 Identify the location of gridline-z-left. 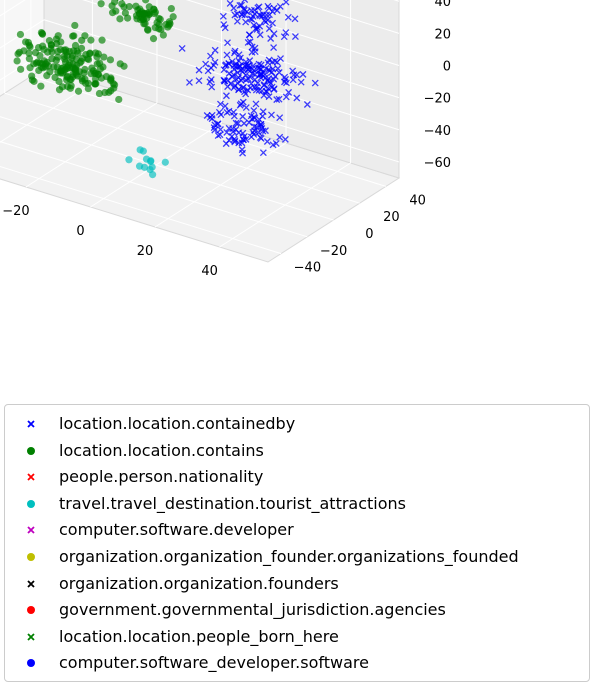
(22, 66).